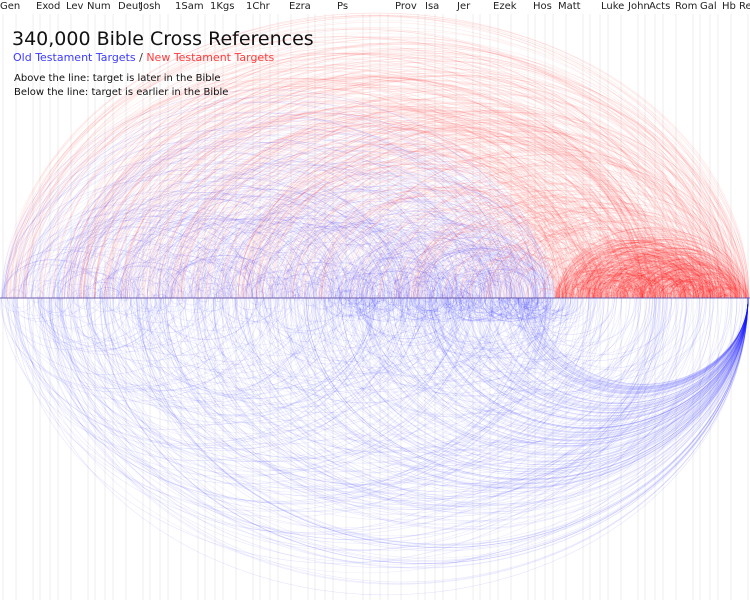  What do you see at coordinates (300, 6) in the screenshot?
I see `book-label: Ezra` at bounding box center [300, 6].